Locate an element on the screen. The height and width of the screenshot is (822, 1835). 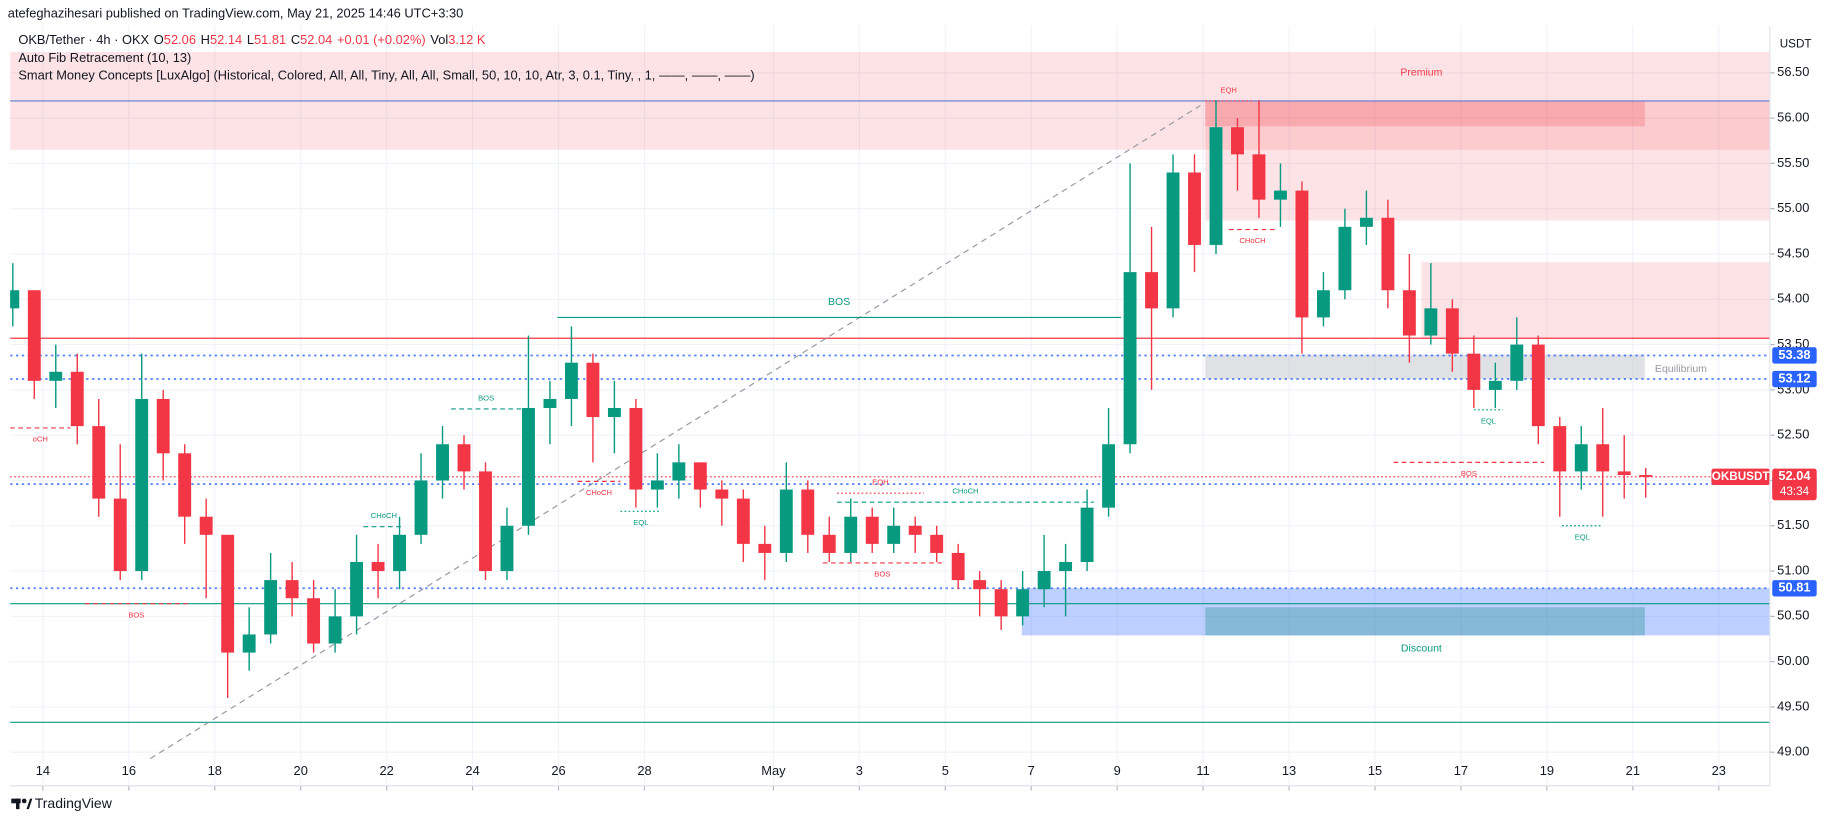
last-price-tag is located at coordinates (1794, 484).